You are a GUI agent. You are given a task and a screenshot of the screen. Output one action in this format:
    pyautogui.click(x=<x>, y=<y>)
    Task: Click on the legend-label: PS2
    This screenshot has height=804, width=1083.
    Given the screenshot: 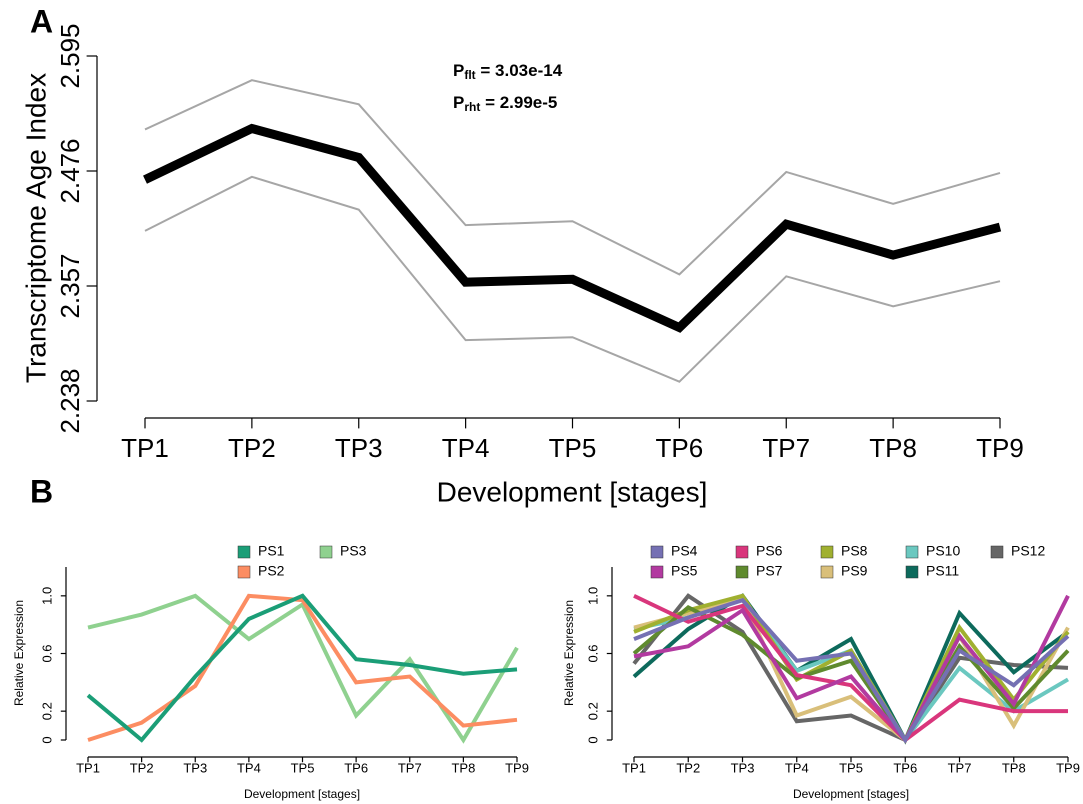 What is the action you would take?
    pyautogui.click(x=271, y=571)
    